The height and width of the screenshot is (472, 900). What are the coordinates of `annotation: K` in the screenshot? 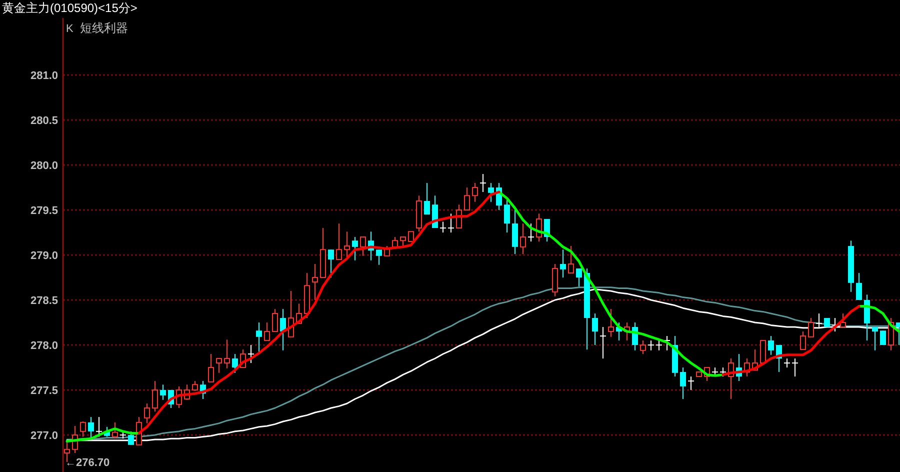 It's located at (70, 29).